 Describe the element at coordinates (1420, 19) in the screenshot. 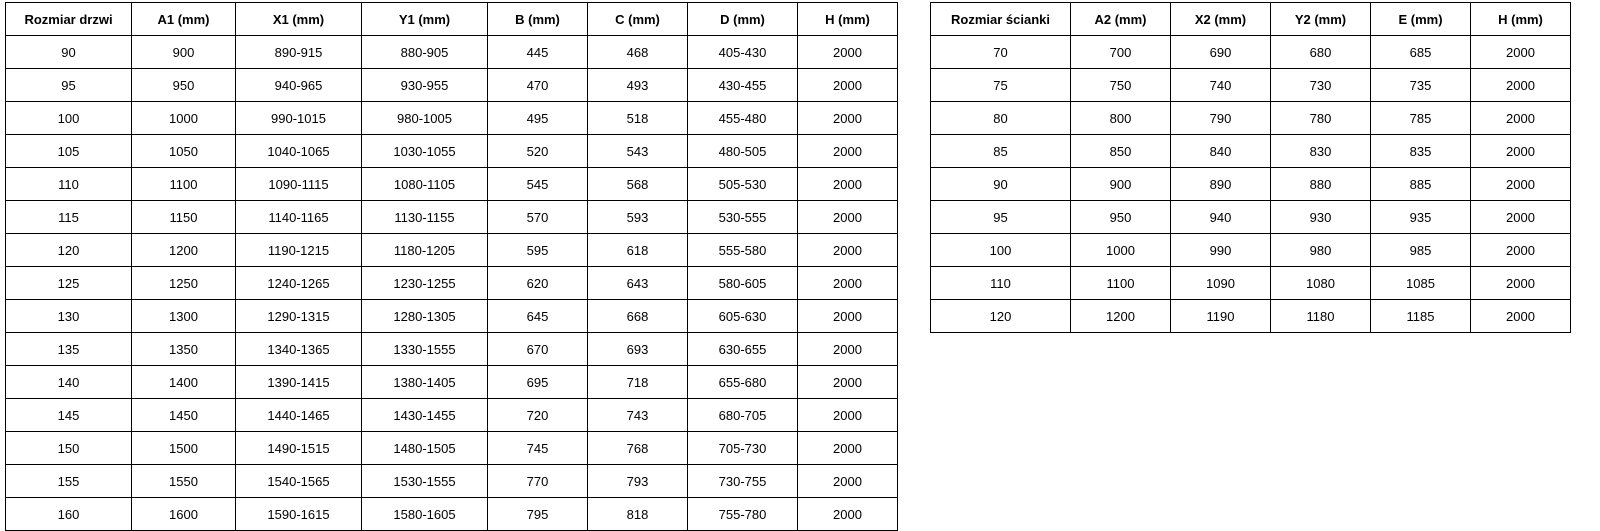

I see `column-header-e: E (mm)` at that location.